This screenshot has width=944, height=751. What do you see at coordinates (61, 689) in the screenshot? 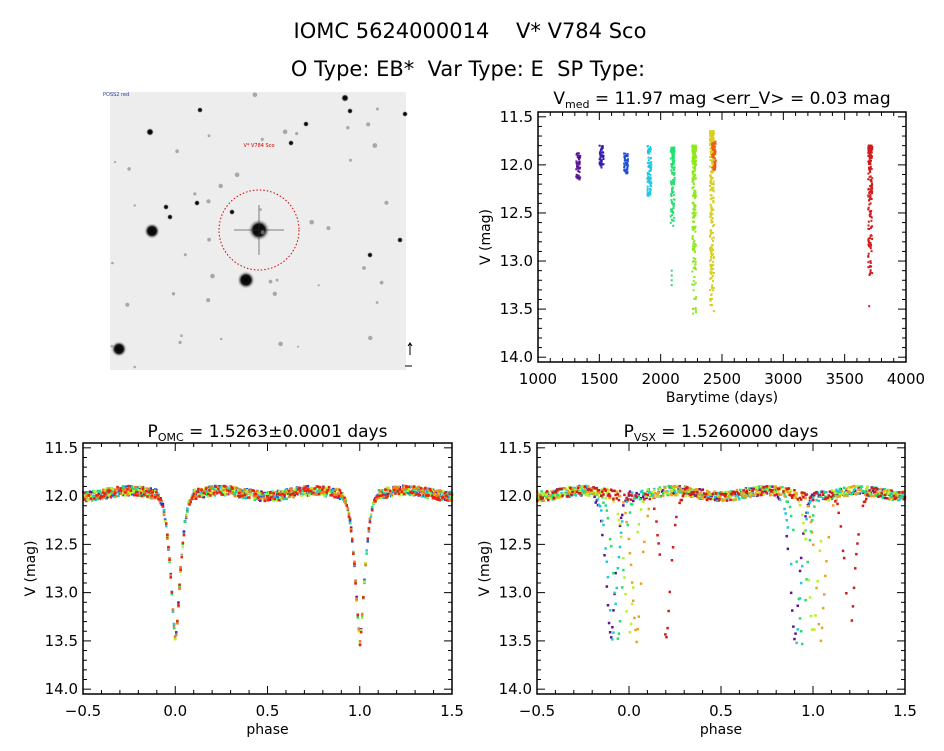
I see `y-tick-label: 14.0` at bounding box center [61, 689].